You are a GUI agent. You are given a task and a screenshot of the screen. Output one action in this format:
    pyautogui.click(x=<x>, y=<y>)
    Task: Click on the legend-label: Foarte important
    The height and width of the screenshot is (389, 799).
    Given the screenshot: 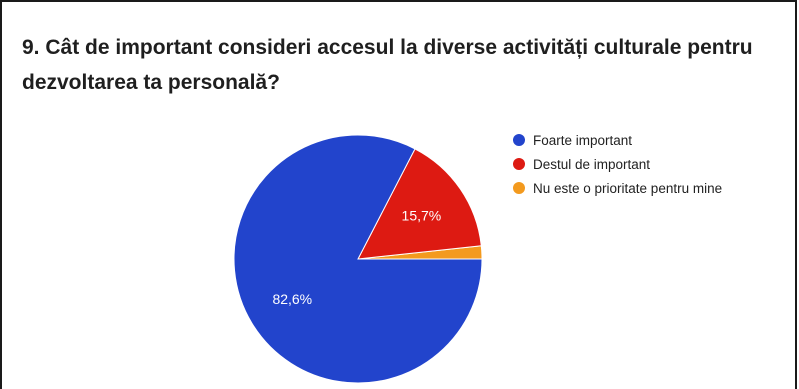 What is the action you would take?
    pyautogui.click(x=582, y=140)
    